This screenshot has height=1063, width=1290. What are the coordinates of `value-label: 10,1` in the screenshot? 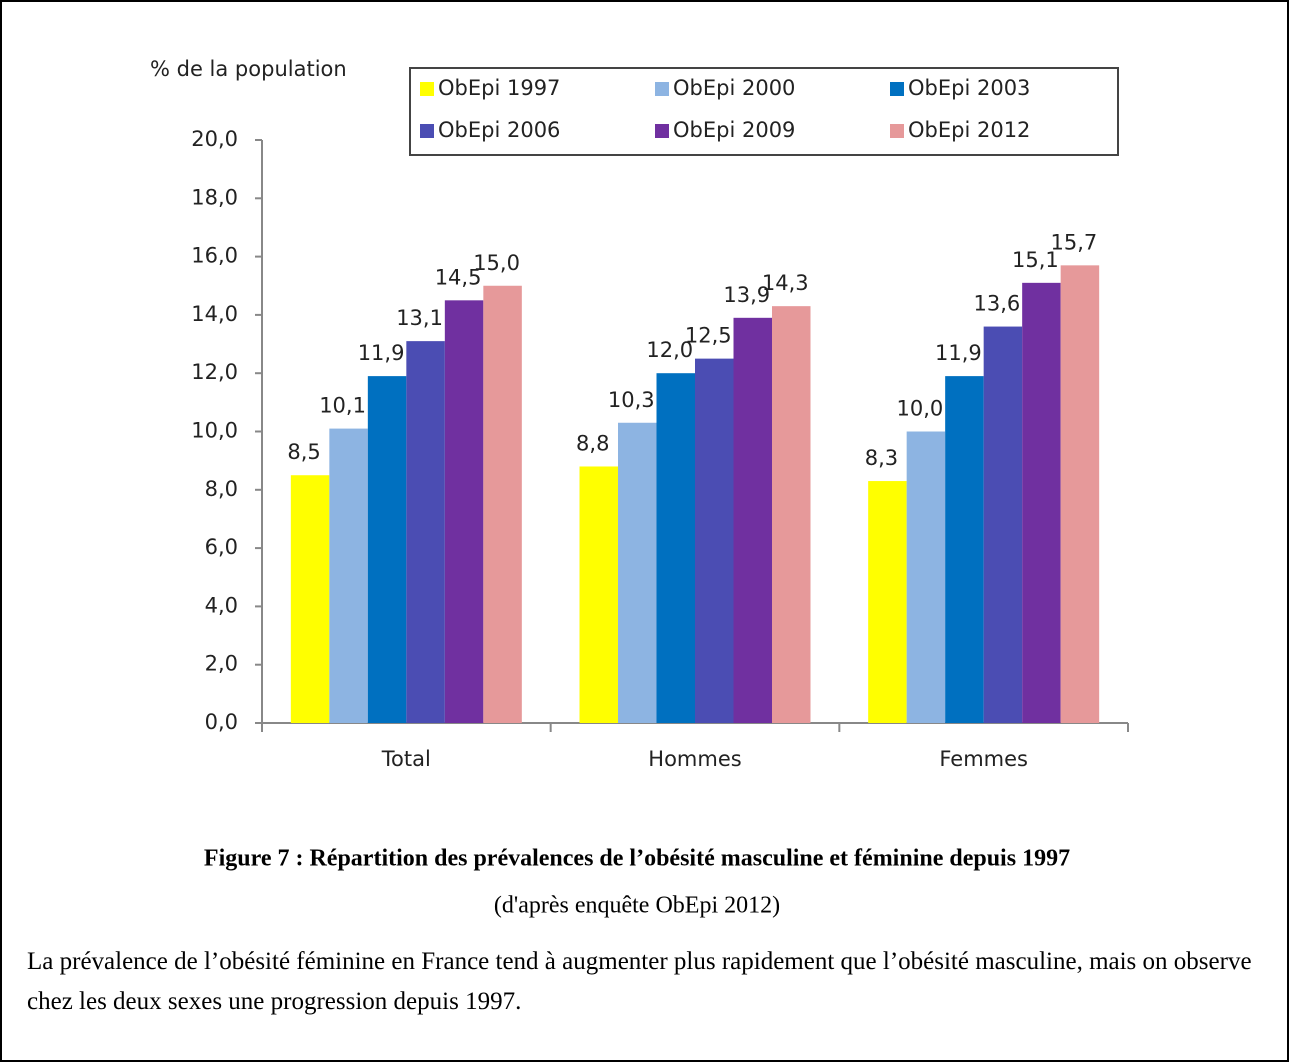 It's located at (342, 406).